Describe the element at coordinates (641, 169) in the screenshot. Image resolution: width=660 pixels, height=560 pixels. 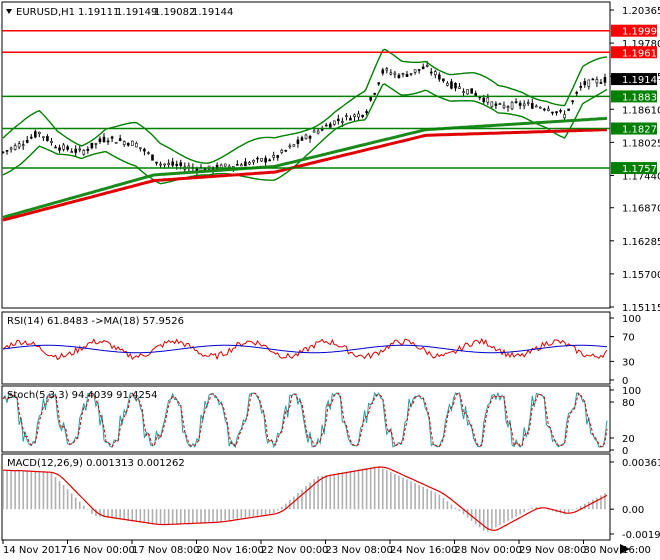
I see `level-label: 1.17571` at that location.